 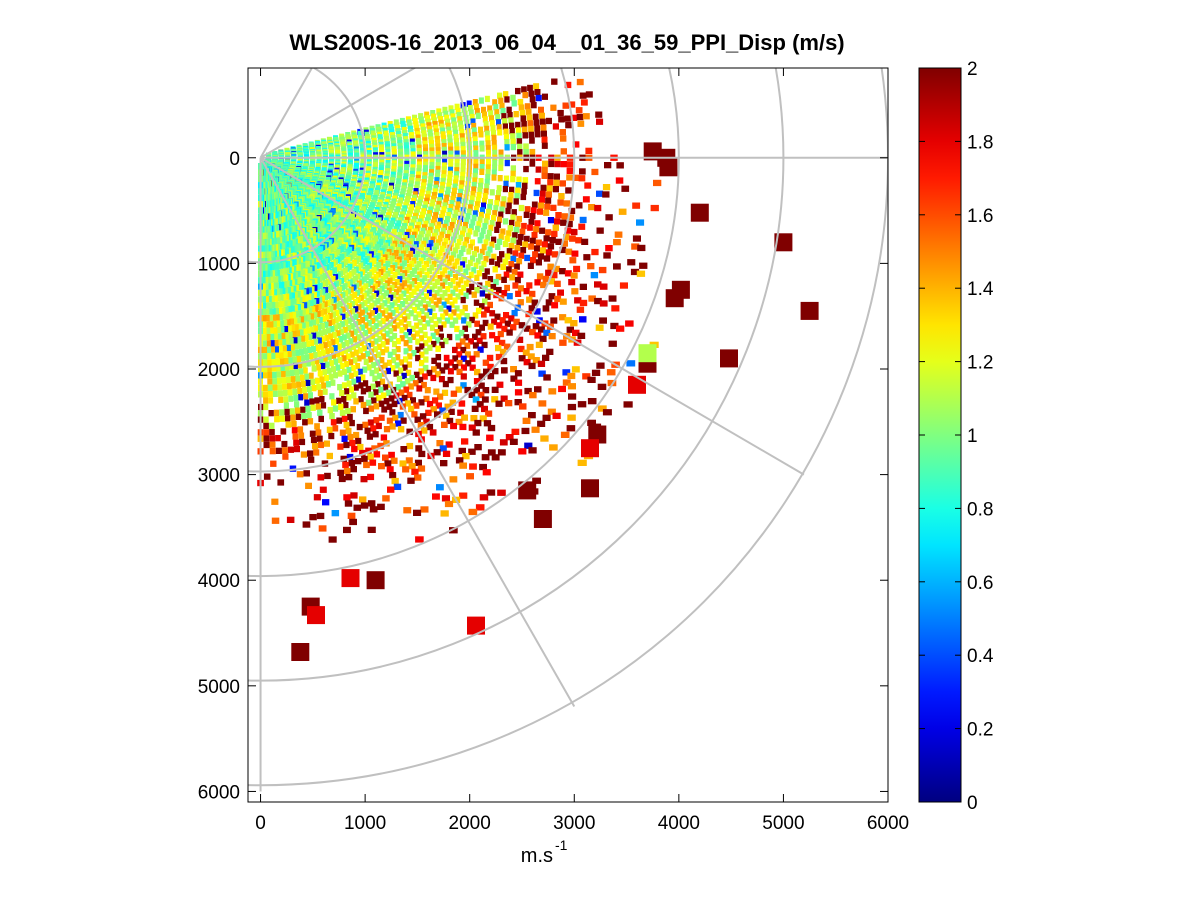 I want to click on y-tick-label: 1000, so click(x=219, y=264).